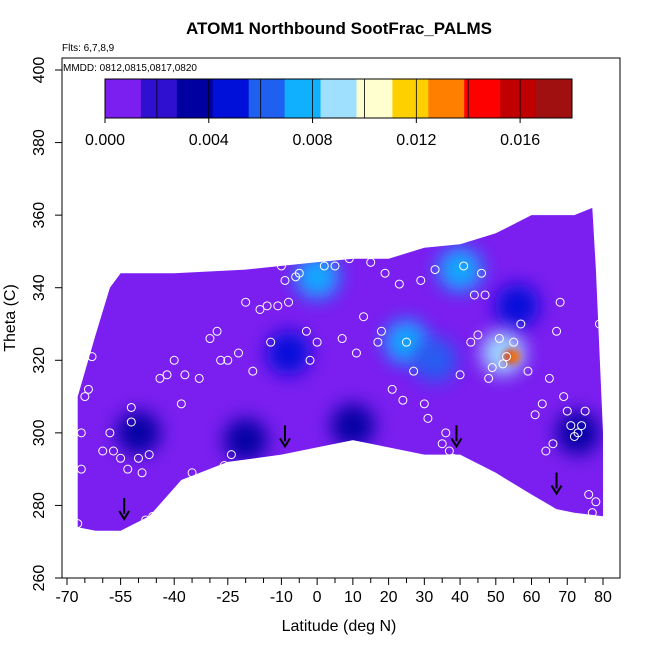 The height and width of the screenshot is (650, 650). I want to click on x-axis-label: Latitude (deg N), so click(339, 626).